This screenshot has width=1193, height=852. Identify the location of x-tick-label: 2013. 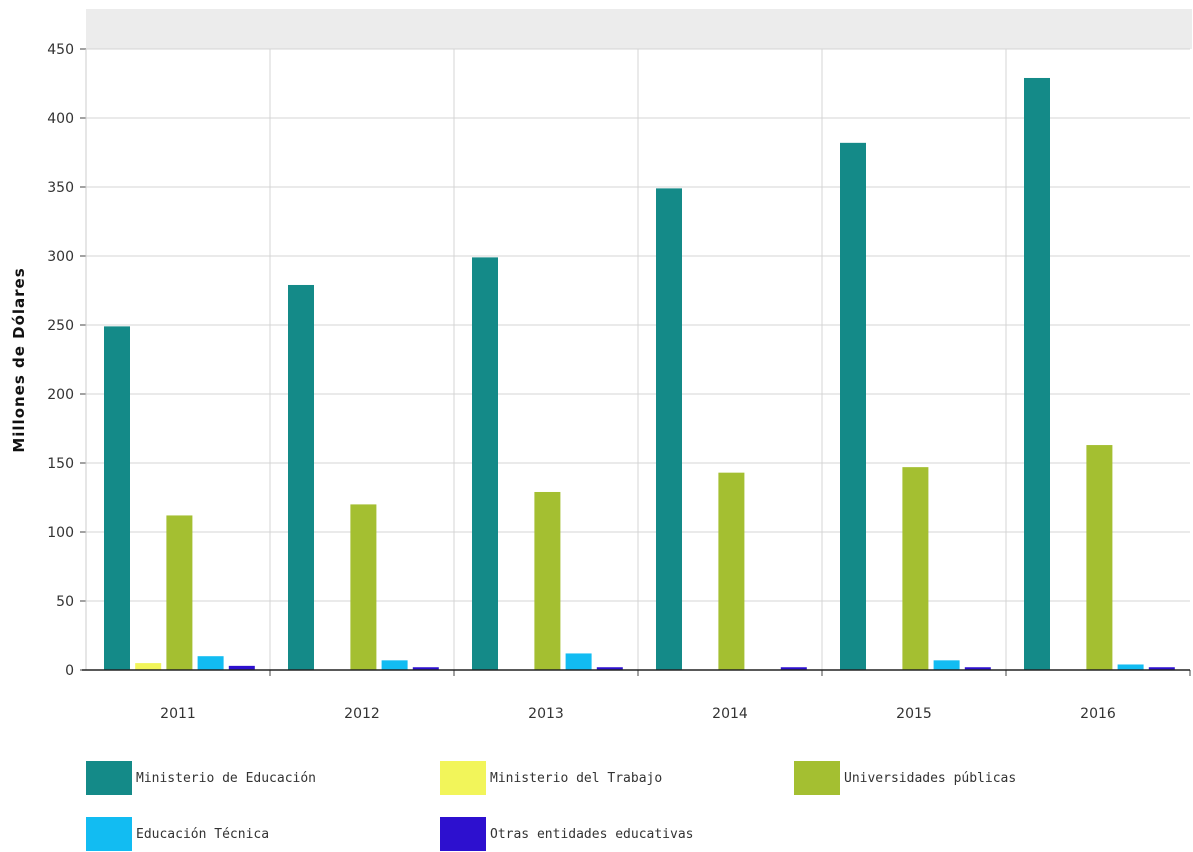
(546, 714).